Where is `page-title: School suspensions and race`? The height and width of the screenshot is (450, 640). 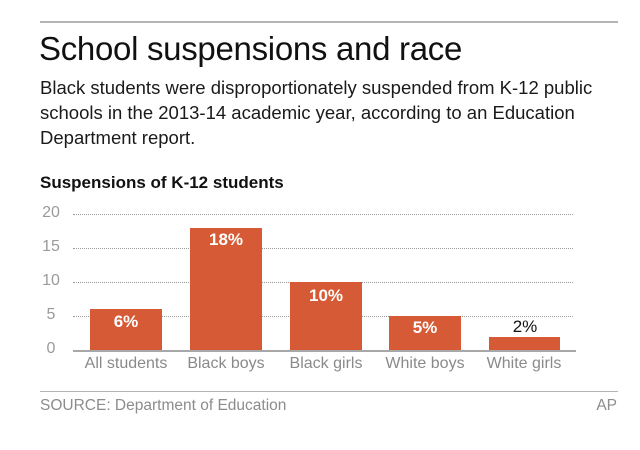
page-title: School suspensions and race is located at coordinates (251, 48).